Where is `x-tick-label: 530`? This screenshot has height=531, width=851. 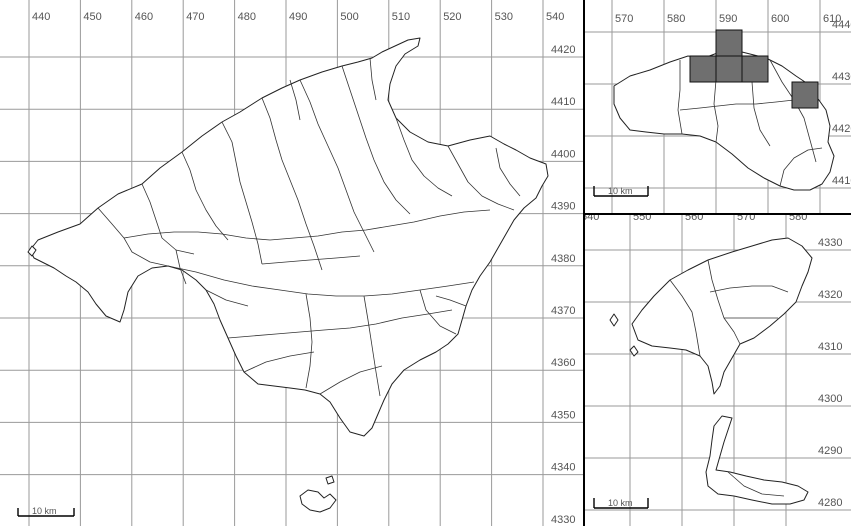 x-tick-label: 530 is located at coordinates (504, 17).